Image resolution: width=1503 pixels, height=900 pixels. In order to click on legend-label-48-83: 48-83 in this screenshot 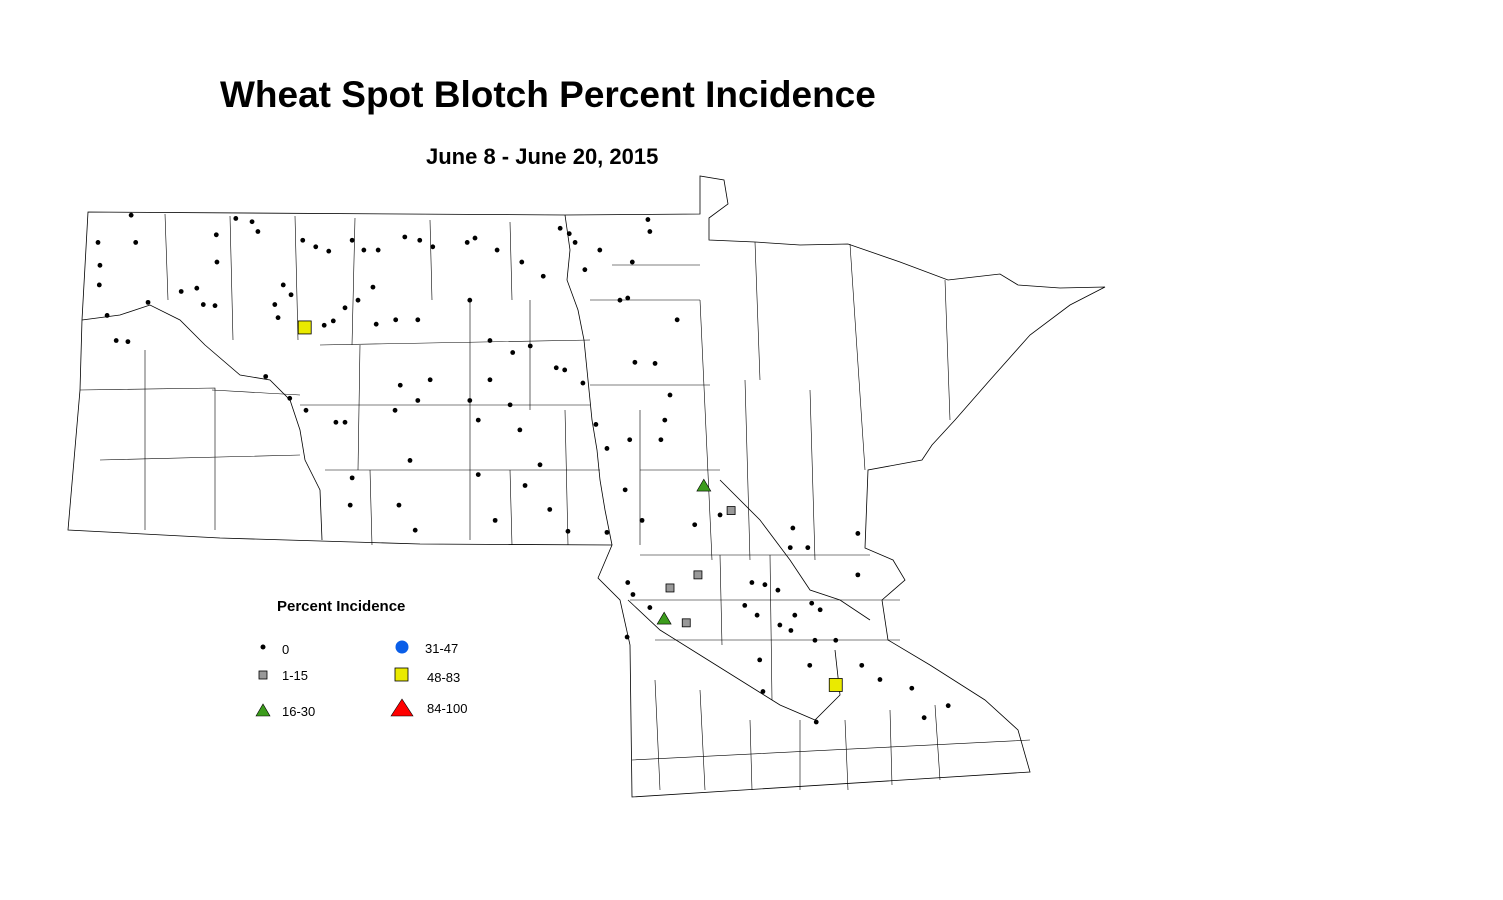, I will do `click(444, 677)`.